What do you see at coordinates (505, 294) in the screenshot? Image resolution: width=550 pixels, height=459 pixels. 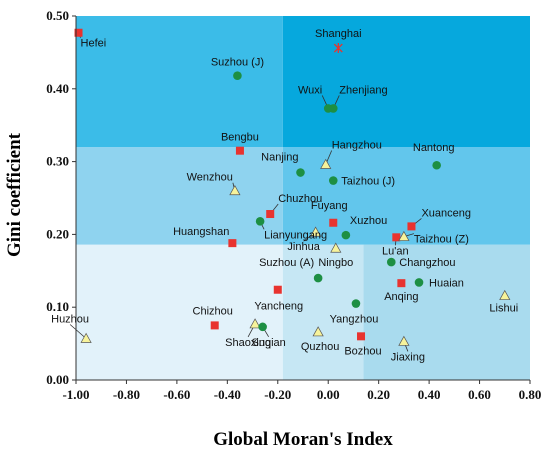 I see `point-lishui` at bounding box center [505, 294].